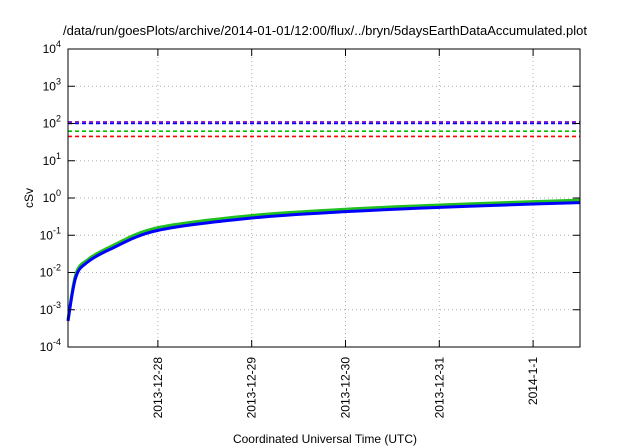  I want to click on y-tick-label: 10⁰, so click(52, 196).